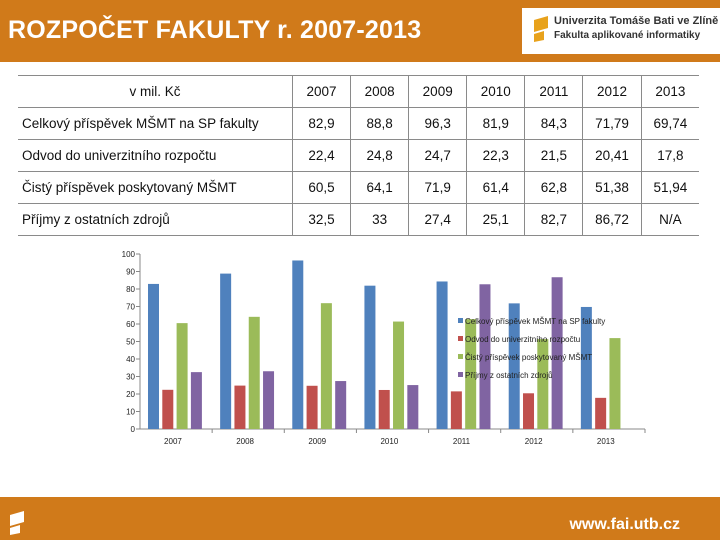  I want to click on y-tick-label: 40, so click(130, 359).